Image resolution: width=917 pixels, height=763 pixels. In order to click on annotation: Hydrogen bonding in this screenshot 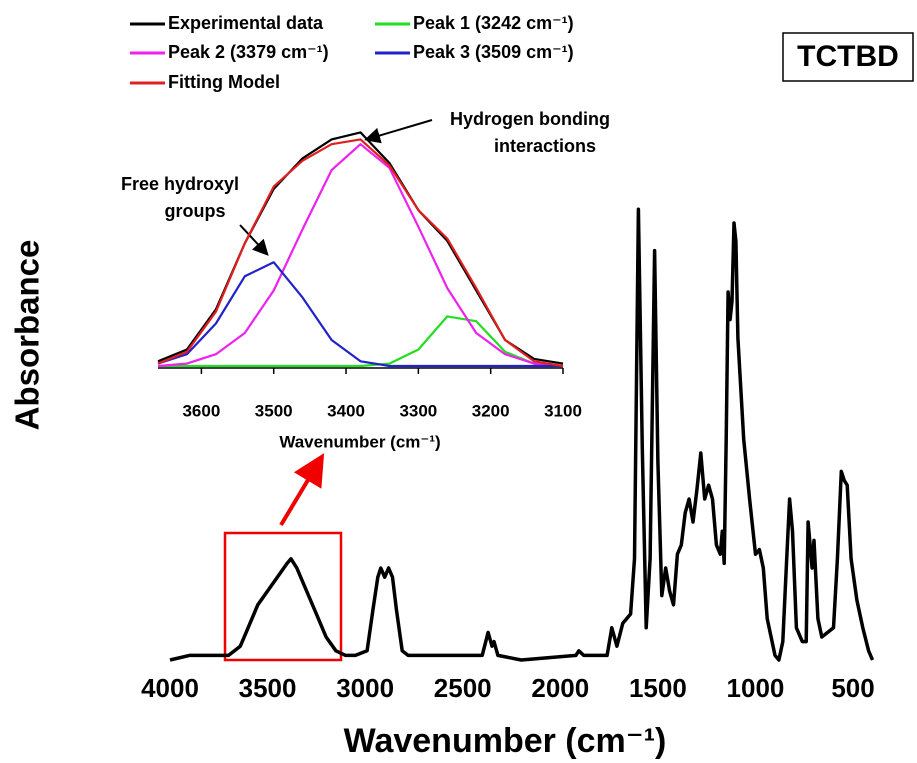, I will do `click(530, 119)`.